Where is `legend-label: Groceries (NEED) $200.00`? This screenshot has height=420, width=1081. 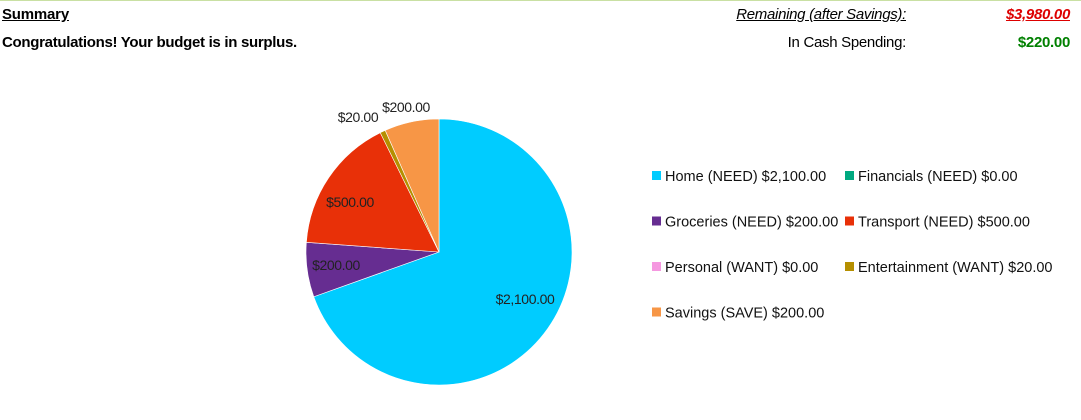
legend-label: Groceries (NEED) $200.00 is located at coordinates (751, 223).